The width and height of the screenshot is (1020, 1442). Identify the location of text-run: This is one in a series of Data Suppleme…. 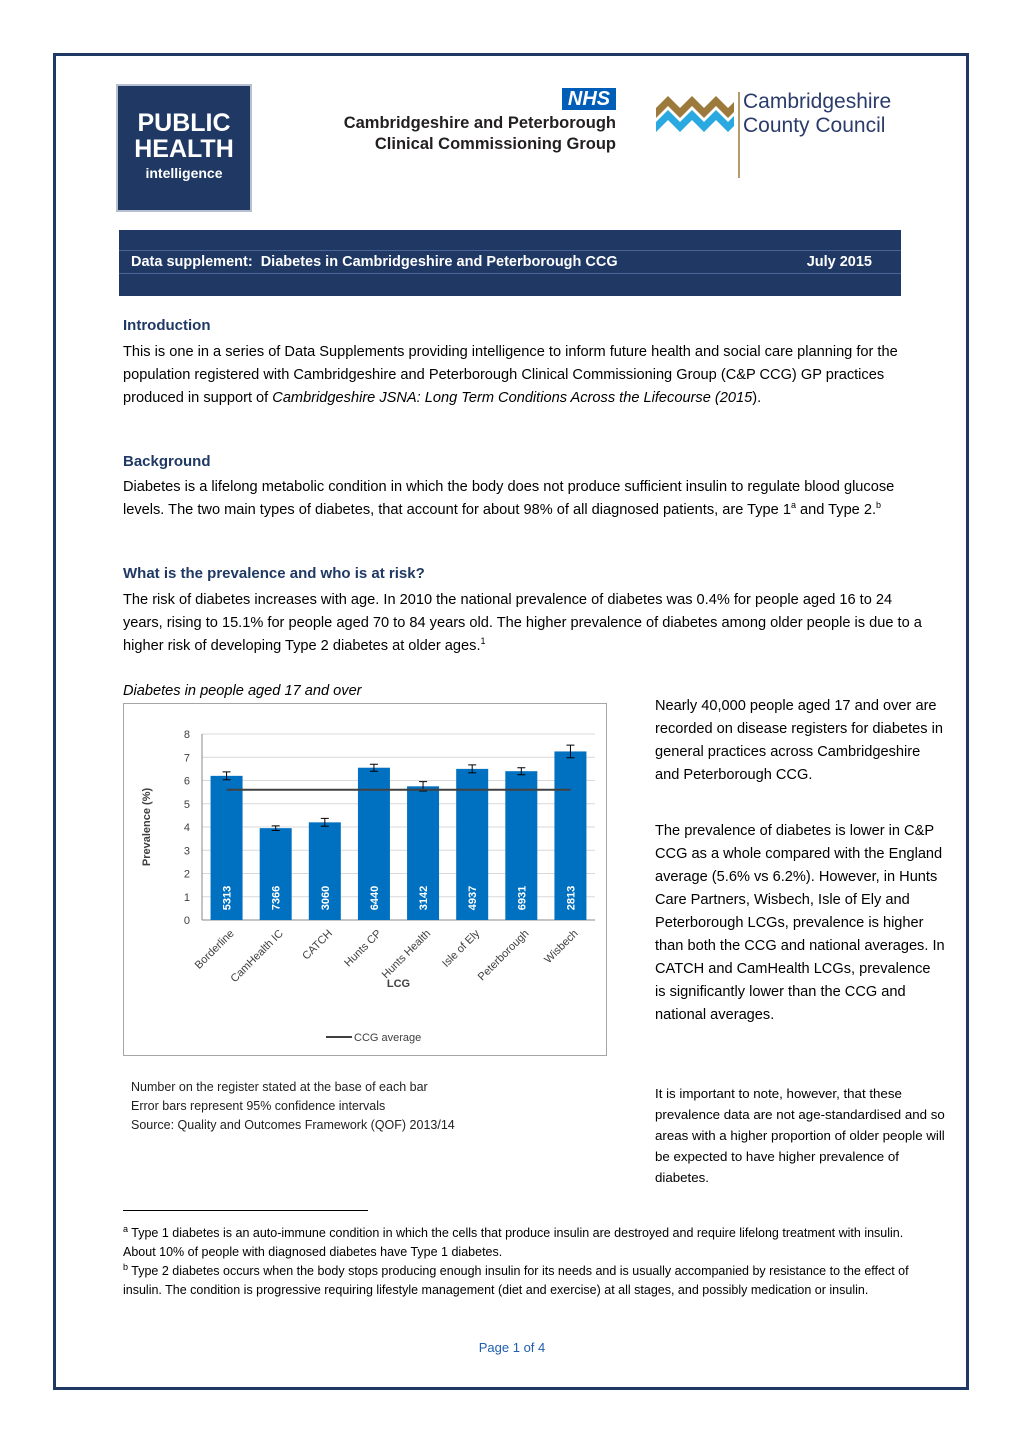
(510, 375).